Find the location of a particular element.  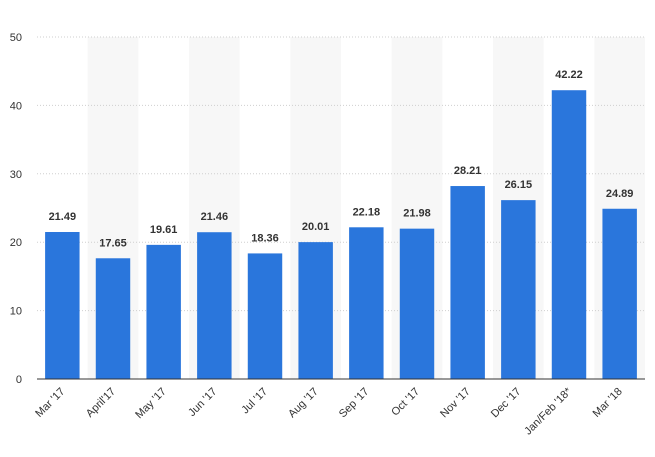

y-tick-label: 50 is located at coordinates (16, 38).